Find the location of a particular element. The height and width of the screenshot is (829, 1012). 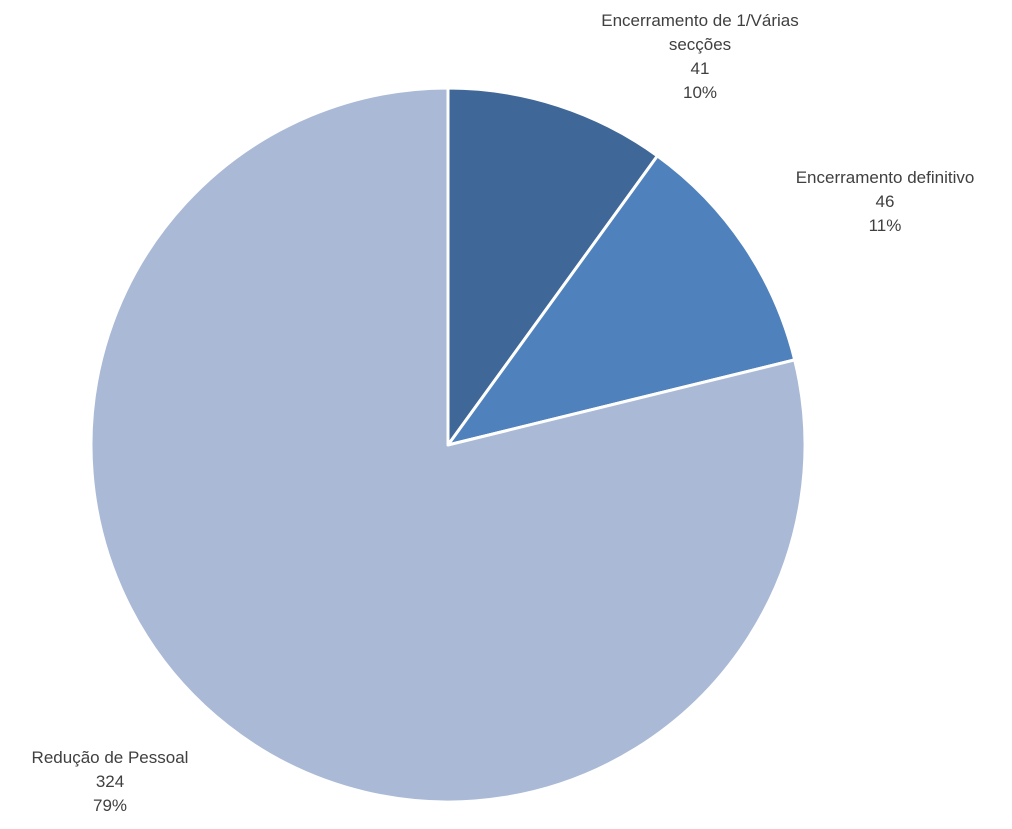

slice-label-1: Encerramento definitivo 46 11% is located at coordinates (885, 202).